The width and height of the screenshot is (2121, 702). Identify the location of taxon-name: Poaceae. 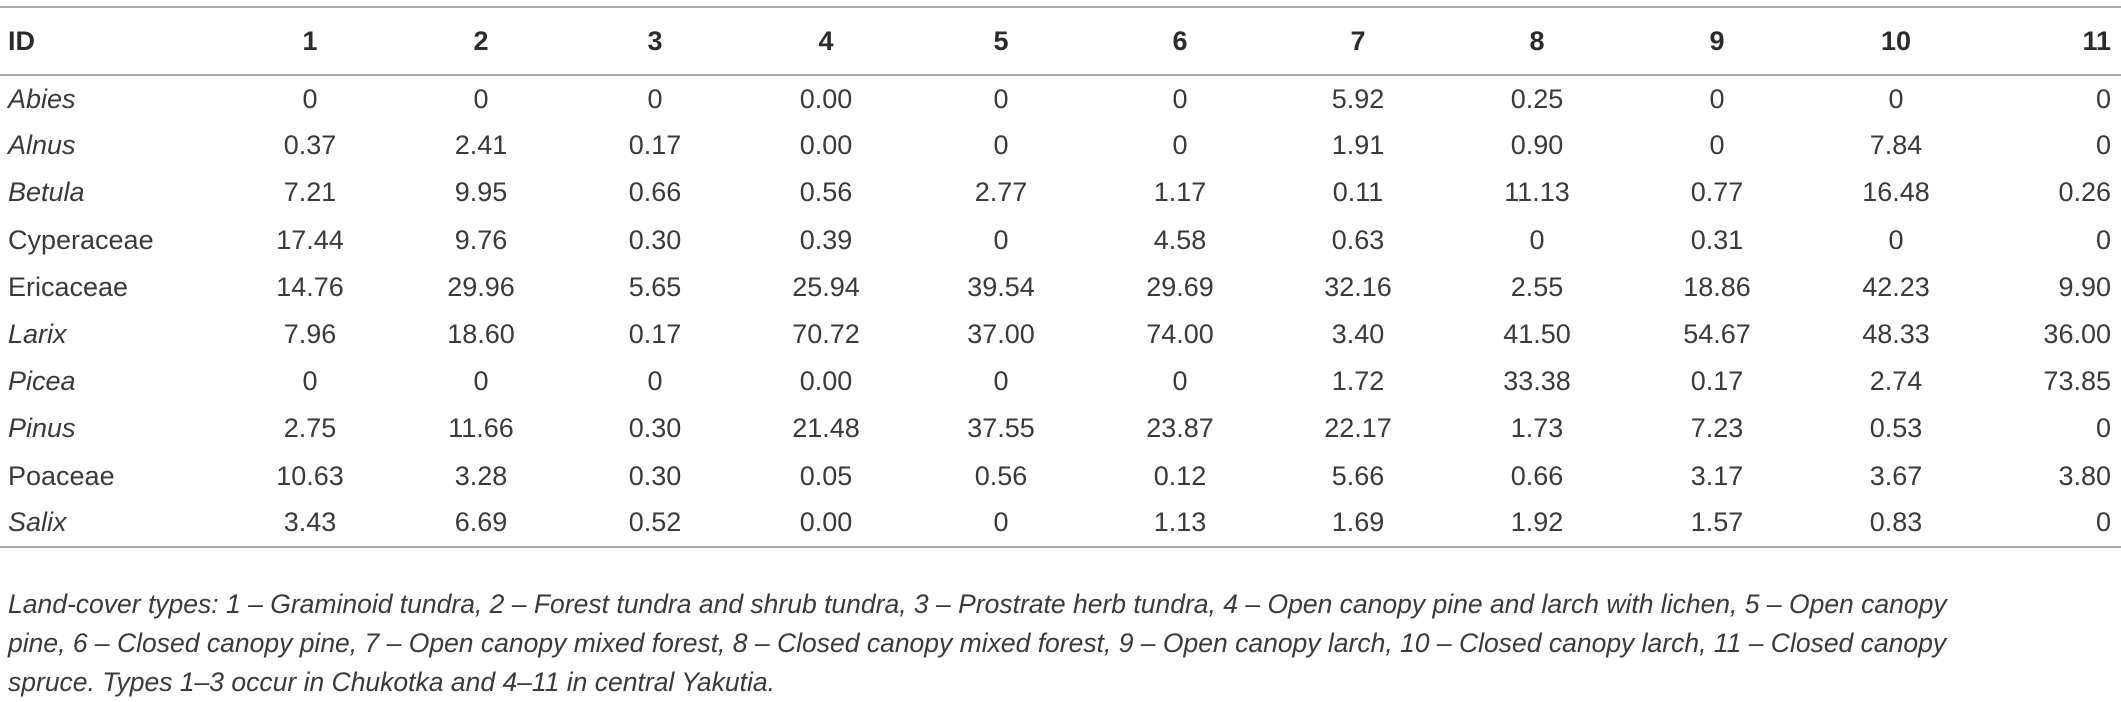
(61, 475).